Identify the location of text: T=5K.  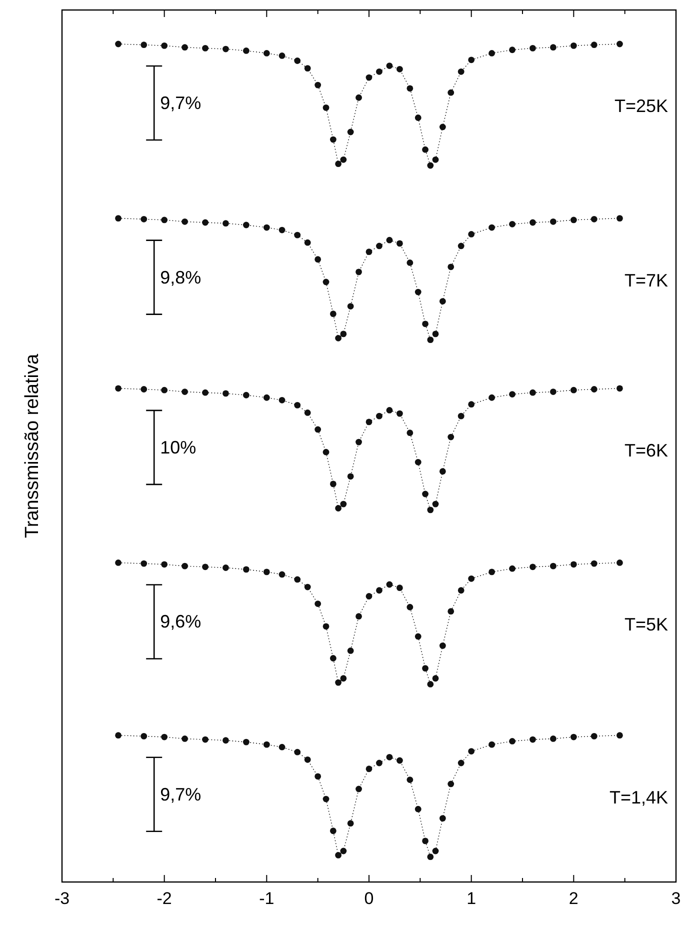
(646, 624).